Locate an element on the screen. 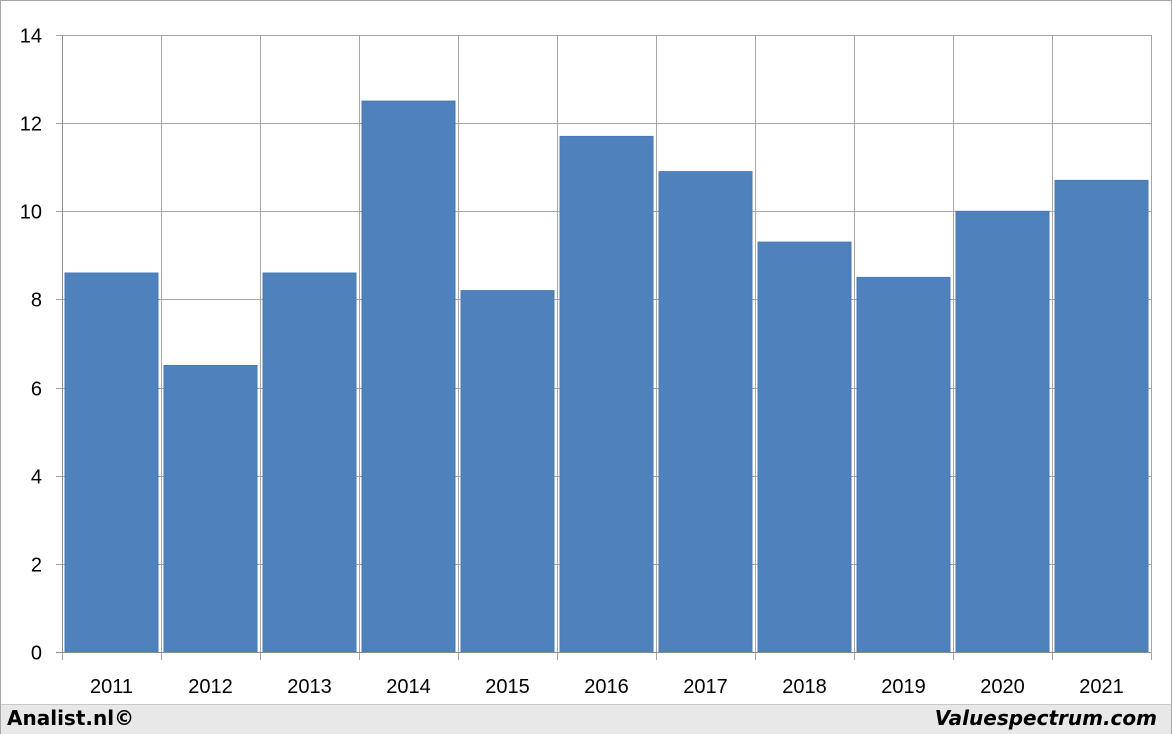 The height and width of the screenshot is (734, 1172). y-tick-label: 2 is located at coordinates (36, 566).